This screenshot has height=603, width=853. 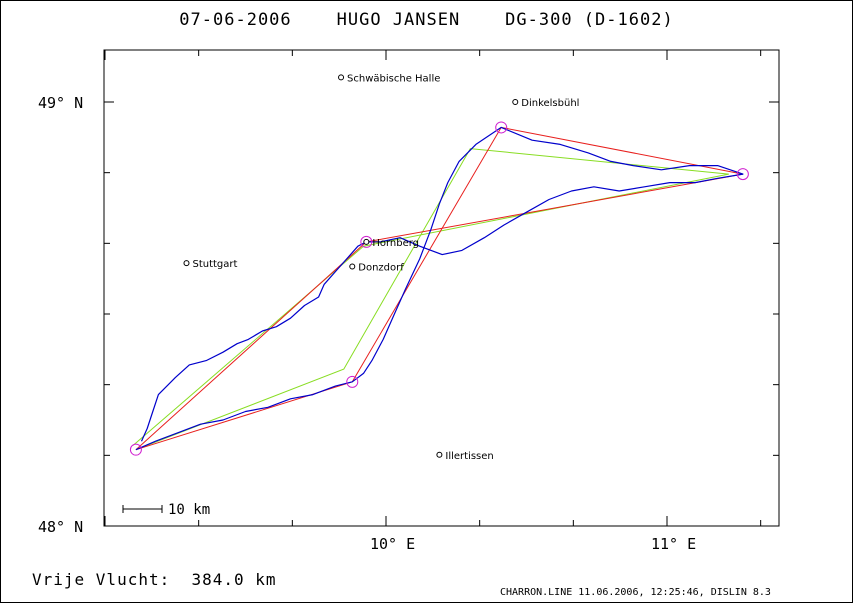 What do you see at coordinates (393, 78) in the screenshot?
I see `city-label: Schwäbische Halle` at bounding box center [393, 78].